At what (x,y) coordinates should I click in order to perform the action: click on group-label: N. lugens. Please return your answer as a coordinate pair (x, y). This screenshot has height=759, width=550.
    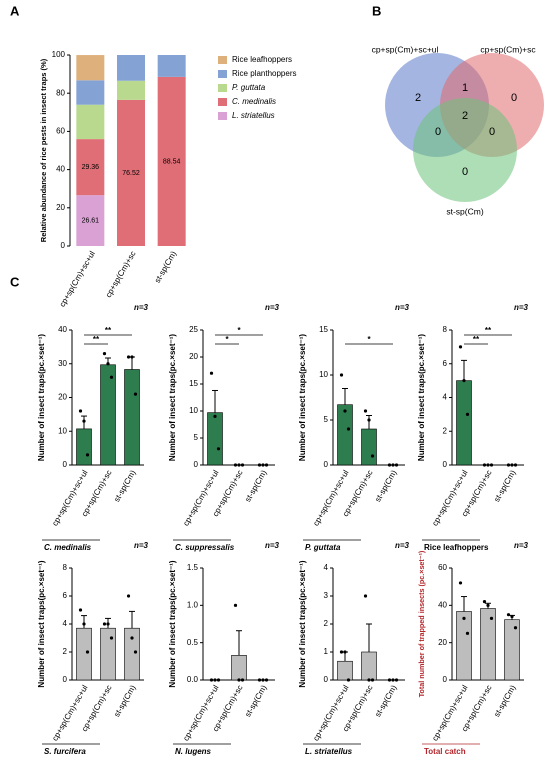
    Looking at the image, I should click on (193, 751).